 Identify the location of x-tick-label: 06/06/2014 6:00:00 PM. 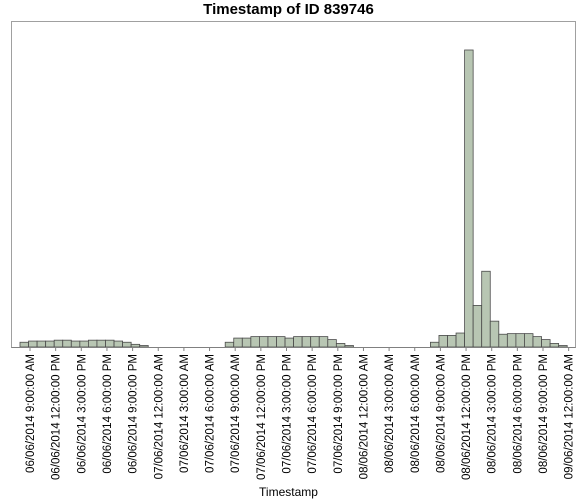
(108, 414).